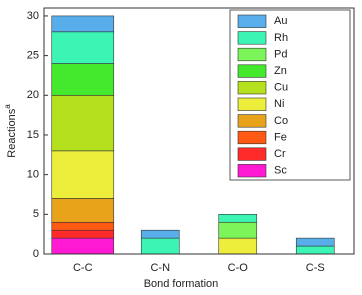  What do you see at coordinates (281, 88) in the screenshot?
I see `legend-label: Cu` at bounding box center [281, 88].